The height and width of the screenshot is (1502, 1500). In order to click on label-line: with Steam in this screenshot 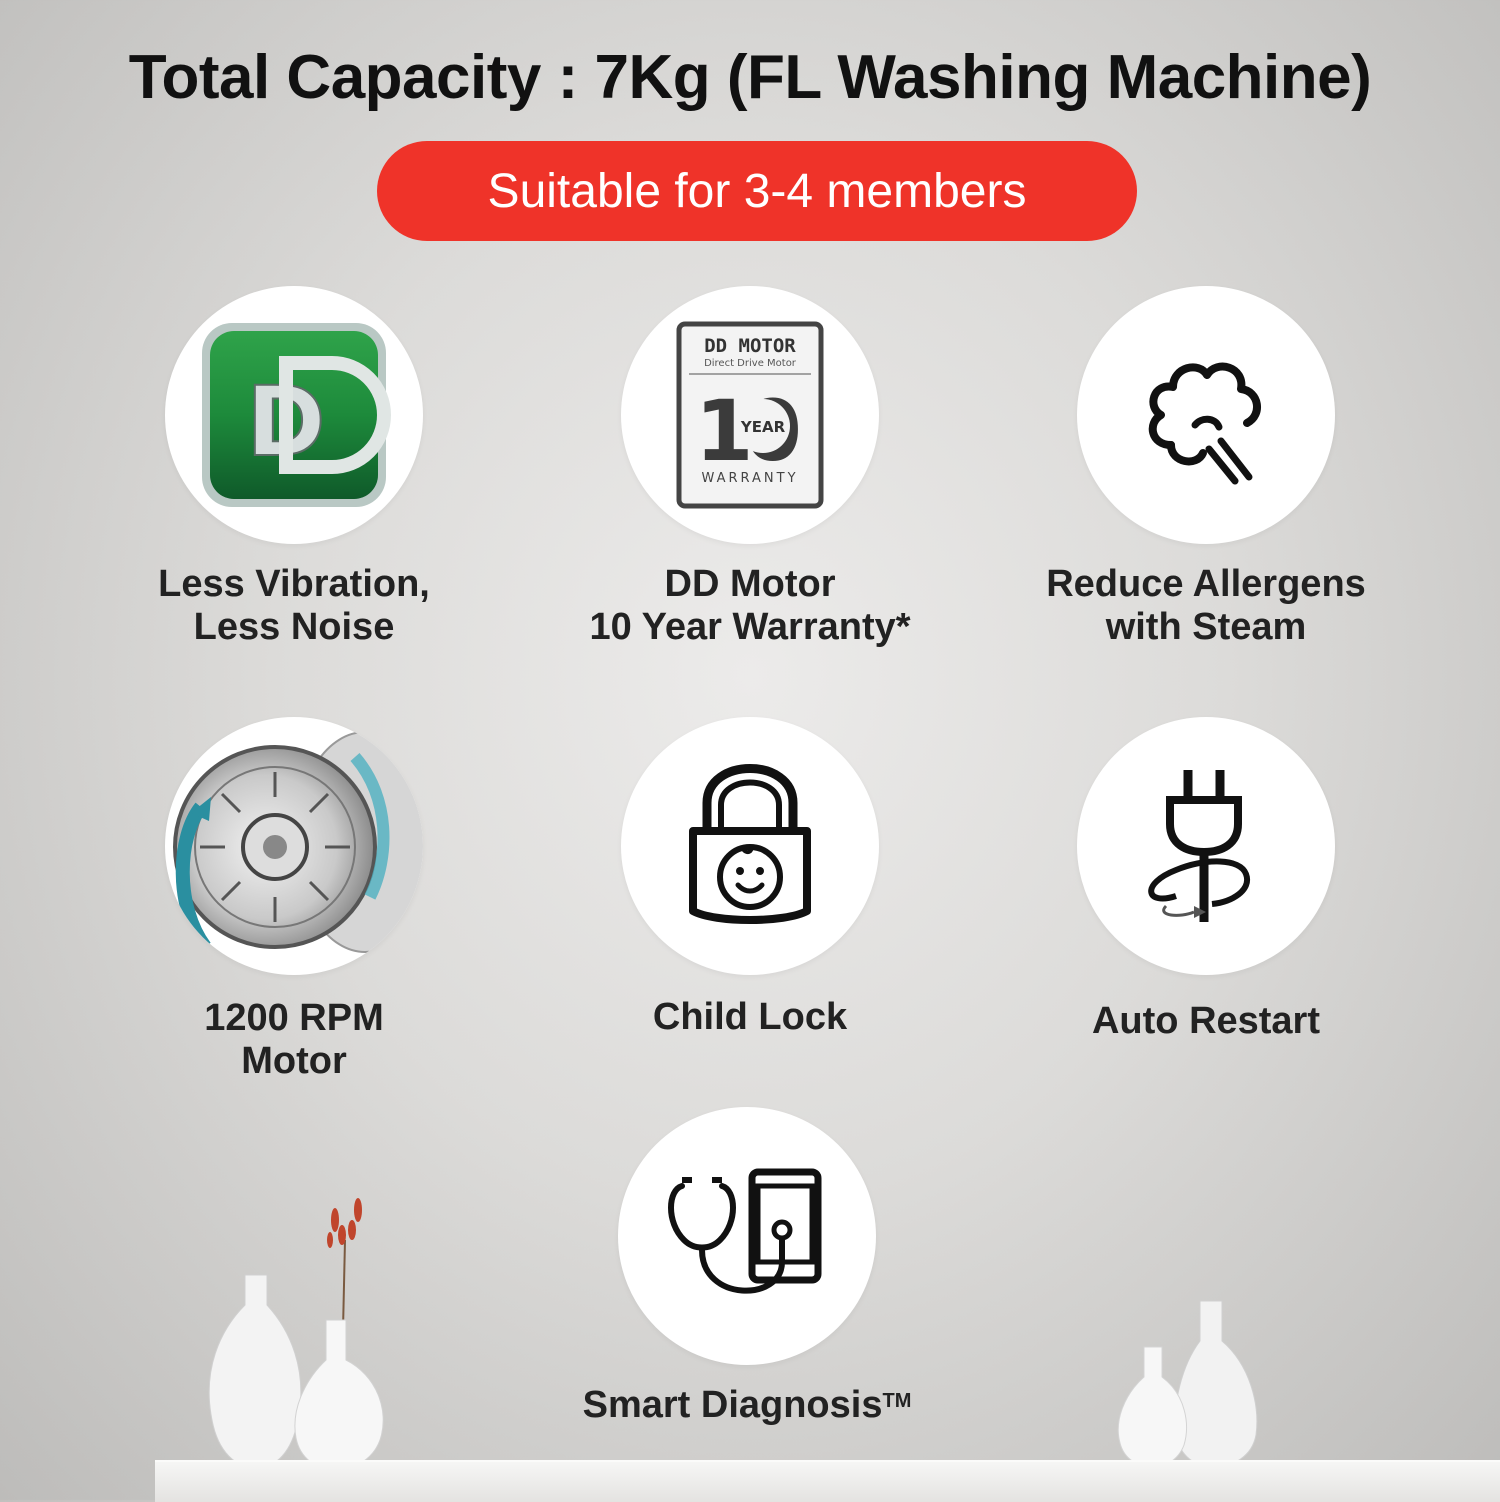, I will do `click(1206, 627)`.